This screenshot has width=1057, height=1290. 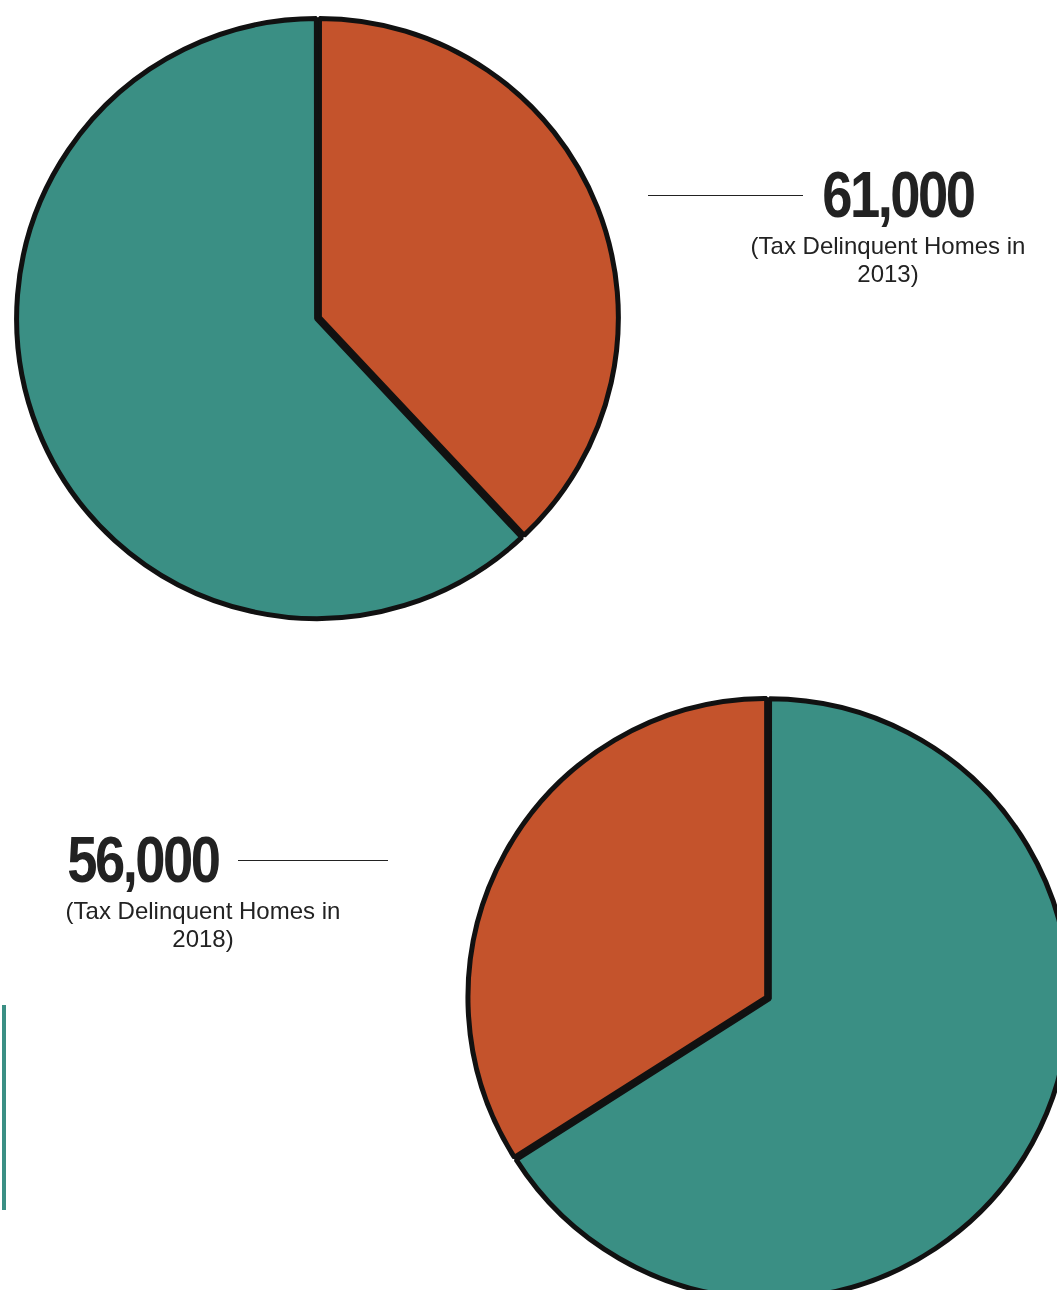 What do you see at coordinates (898, 195) in the screenshot?
I see `text: 61,000` at bounding box center [898, 195].